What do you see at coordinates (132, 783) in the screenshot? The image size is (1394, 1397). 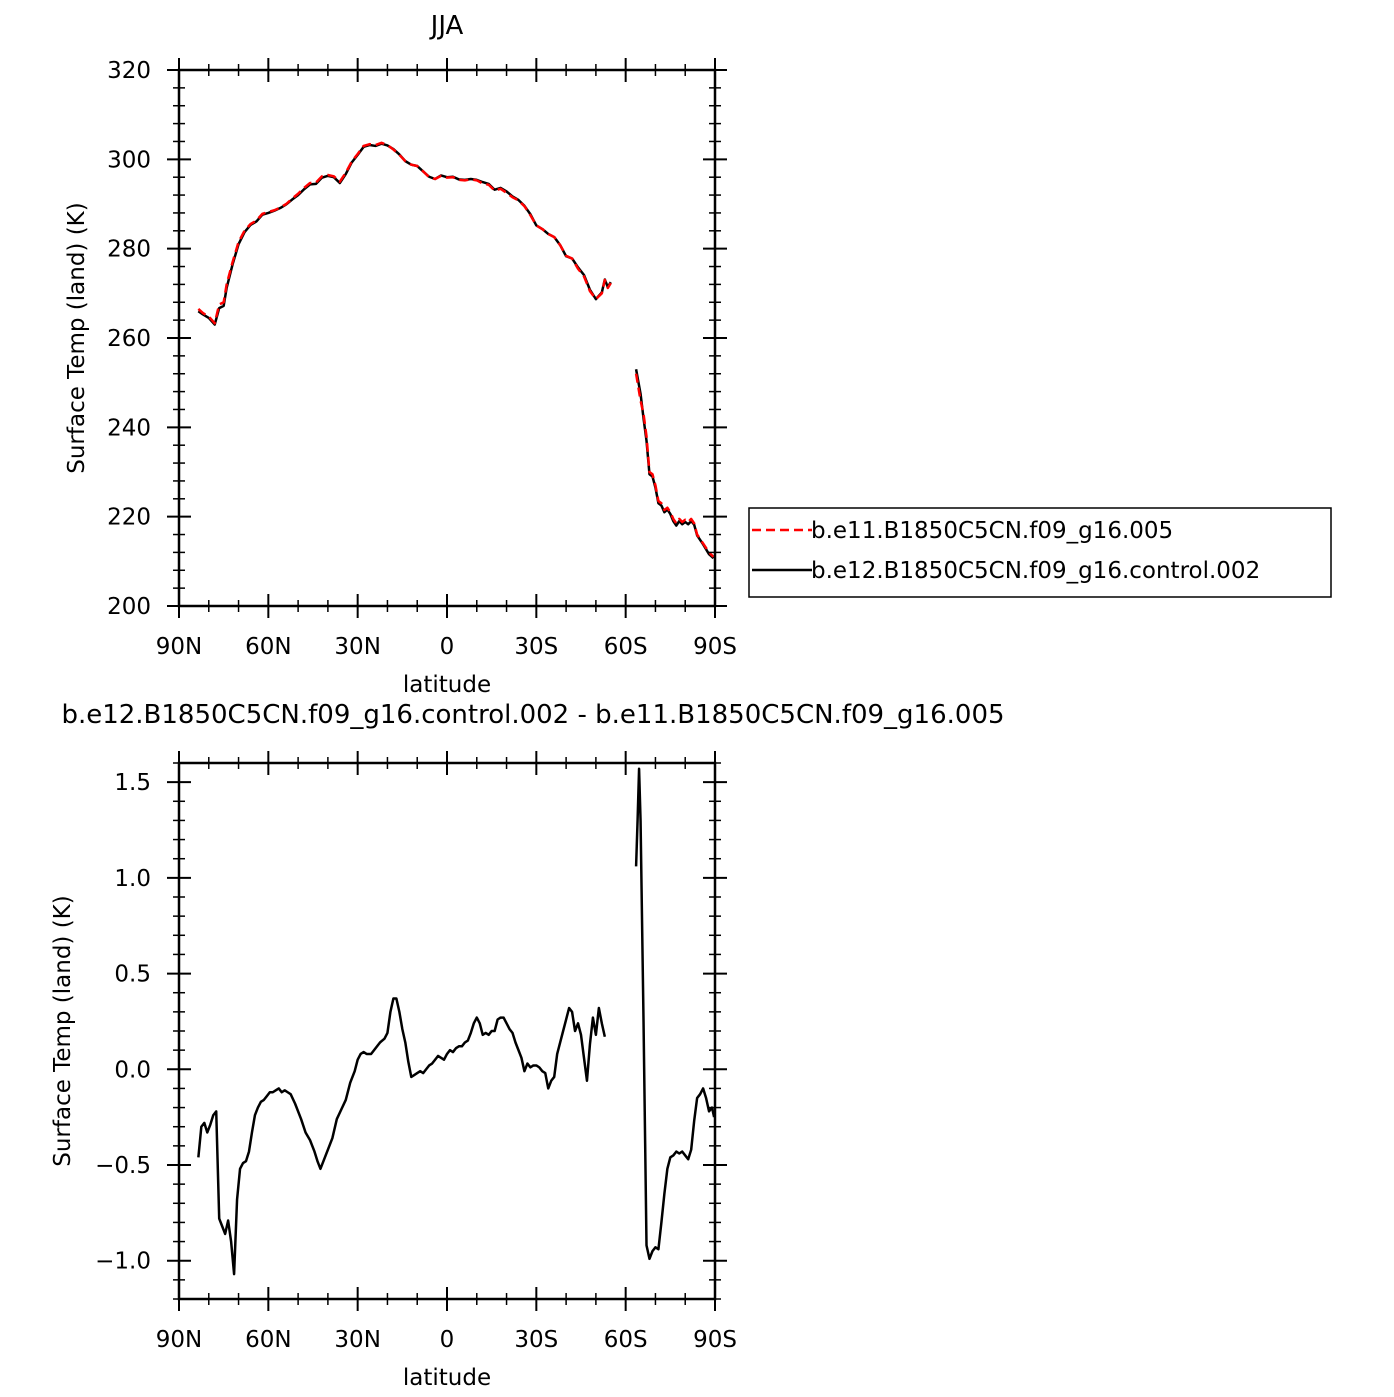 I see `y-tick-label: 1.5` at bounding box center [132, 783].